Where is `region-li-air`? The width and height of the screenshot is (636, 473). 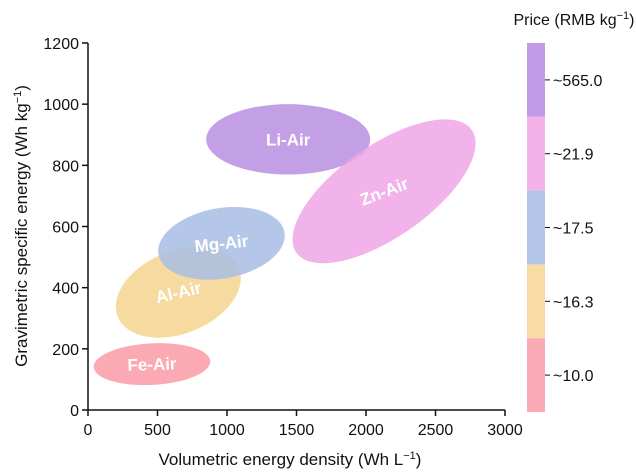
region-li-air is located at coordinates (288, 139).